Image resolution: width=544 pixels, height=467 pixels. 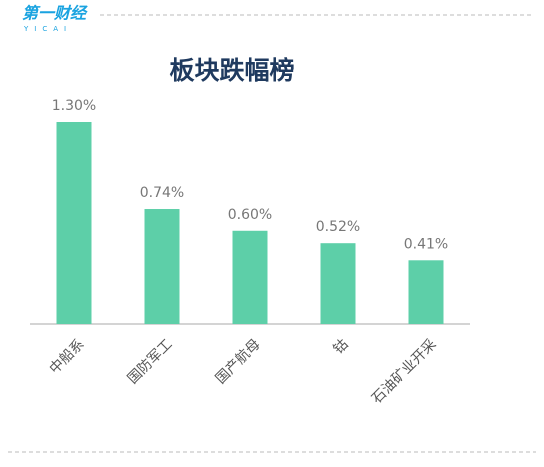 What do you see at coordinates (150, 361) in the screenshot?
I see `x-tick-label: 国防军工` at bounding box center [150, 361].